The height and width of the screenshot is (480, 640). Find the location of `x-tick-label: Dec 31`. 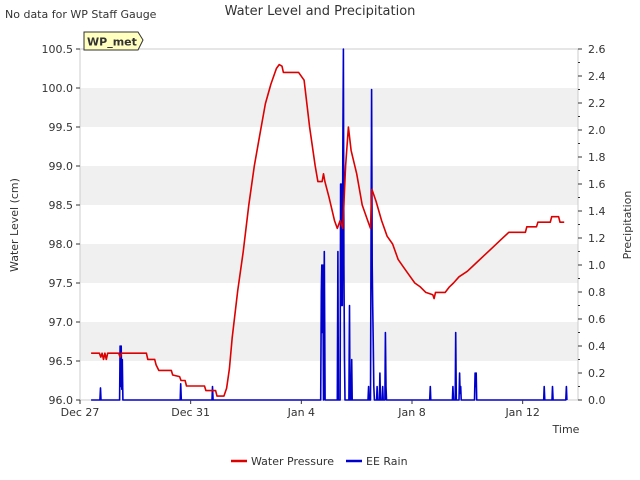

x-tick-label: Dec 31 is located at coordinates (190, 412).